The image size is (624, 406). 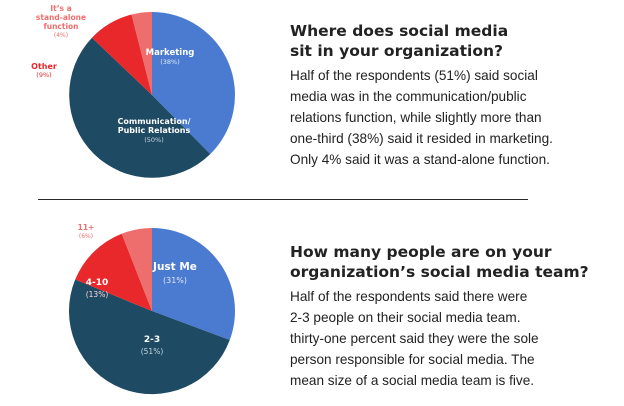 I want to click on label-2-3-pct: (51%), so click(x=152, y=351).